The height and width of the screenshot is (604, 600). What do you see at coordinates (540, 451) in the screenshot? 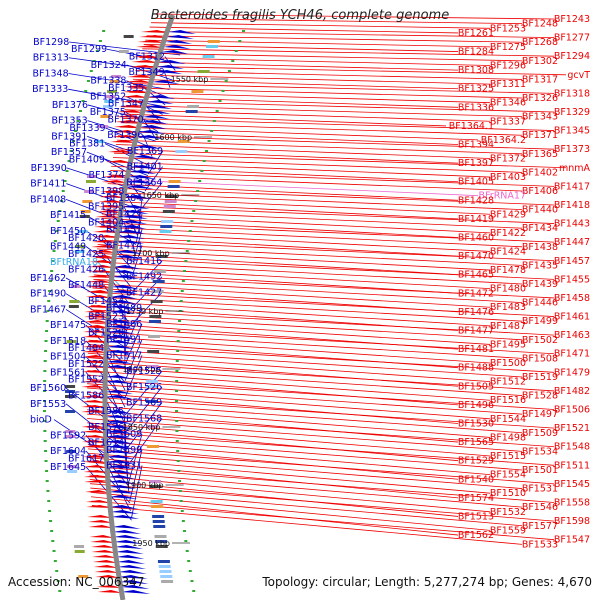
I see `right-gene-label: BF1534` at bounding box center [540, 451].